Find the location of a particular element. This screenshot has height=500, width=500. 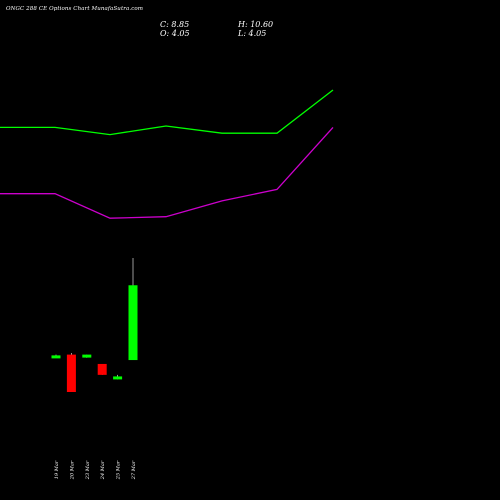

x-axis: 19 Mar 20 Mar 23 Mar 24 Mar 25 Mar 27 Mar is located at coordinates (95, 470).